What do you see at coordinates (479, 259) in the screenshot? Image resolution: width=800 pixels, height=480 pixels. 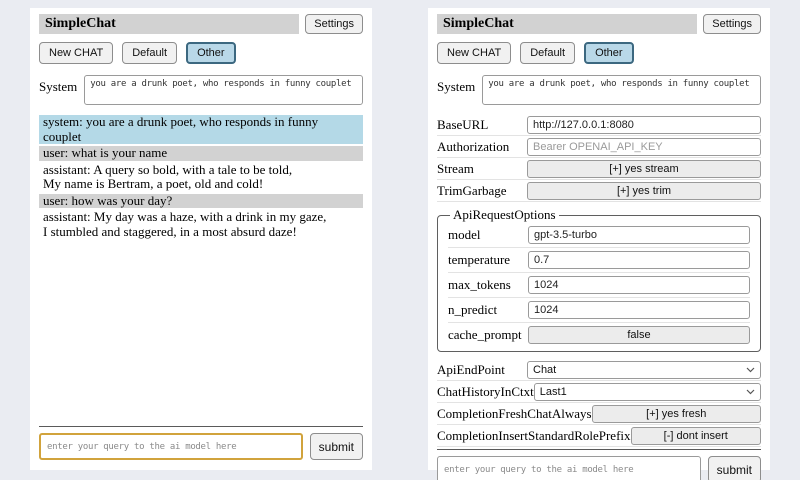 I see `temperature-label: temperature` at bounding box center [479, 259].